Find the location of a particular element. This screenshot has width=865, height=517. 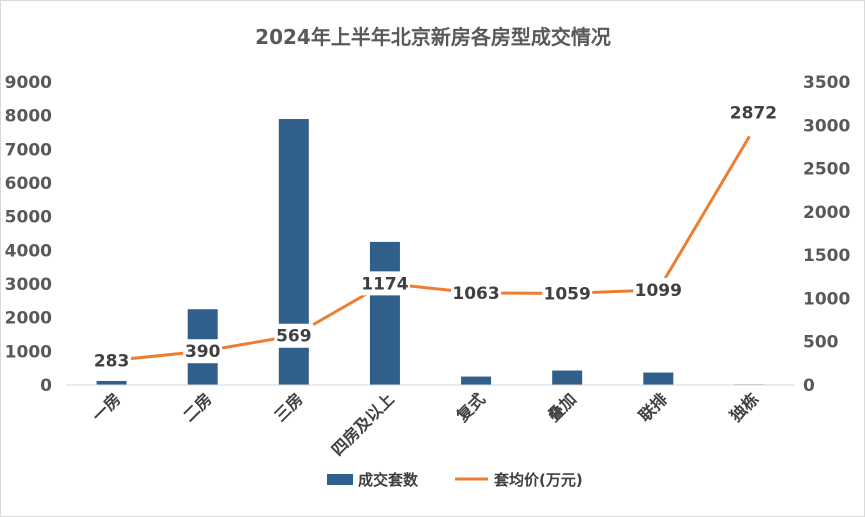

left-tick-label: 6000 is located at coordinates (28, 184).